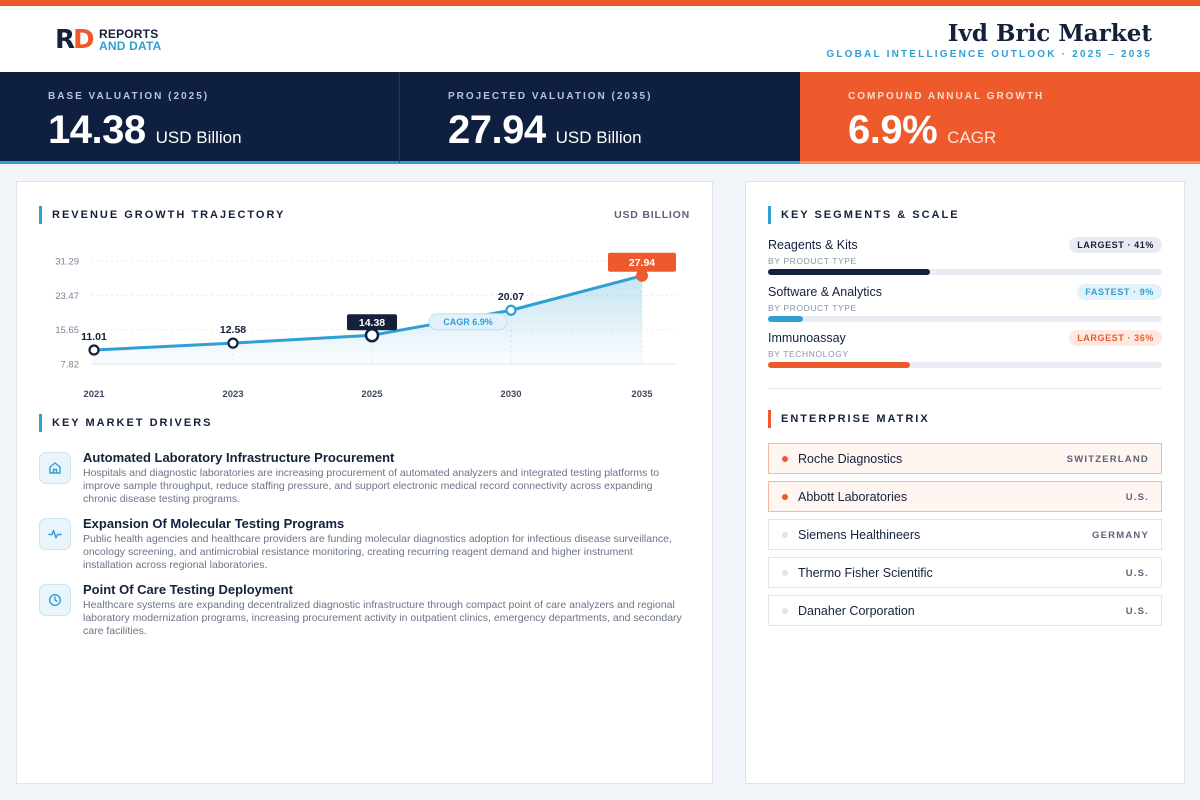  I want to click on kpi-number: 14.38, so click(97, 130).